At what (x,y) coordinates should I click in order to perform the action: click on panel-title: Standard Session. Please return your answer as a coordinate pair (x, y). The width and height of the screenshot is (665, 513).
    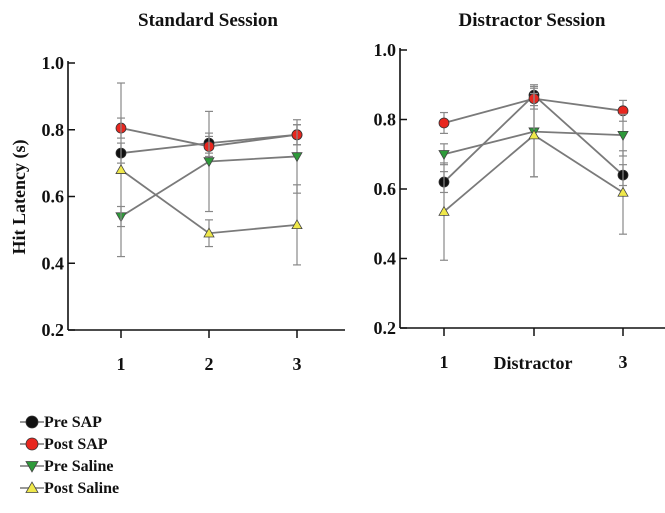
    Looking at the image, I should click on (208, 20).